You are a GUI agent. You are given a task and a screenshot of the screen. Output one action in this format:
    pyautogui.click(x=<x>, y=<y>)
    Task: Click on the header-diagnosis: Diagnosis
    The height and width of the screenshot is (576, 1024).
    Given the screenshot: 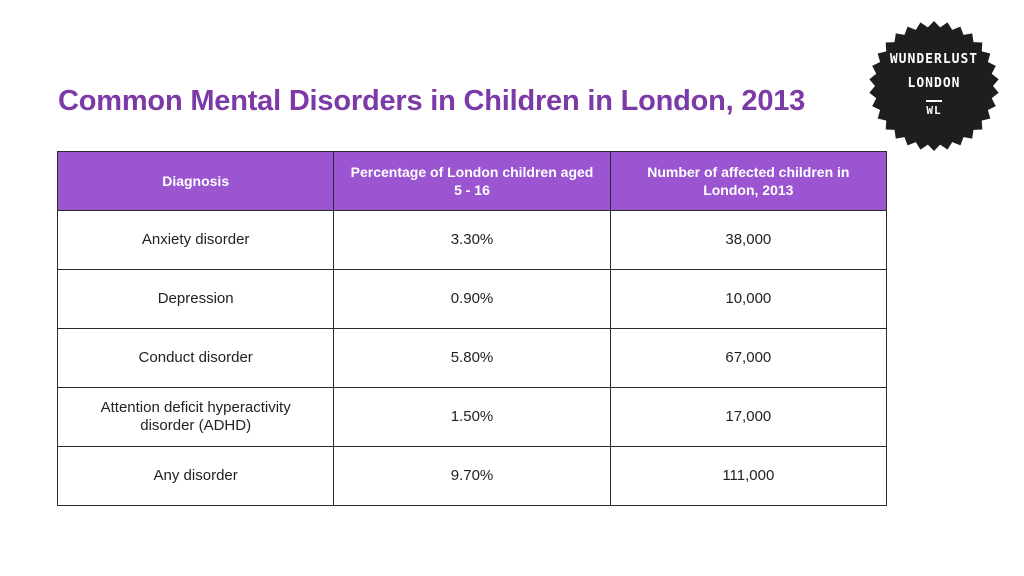 What is the action you would take?
    pyautogui.click(x=195, y=181)
    